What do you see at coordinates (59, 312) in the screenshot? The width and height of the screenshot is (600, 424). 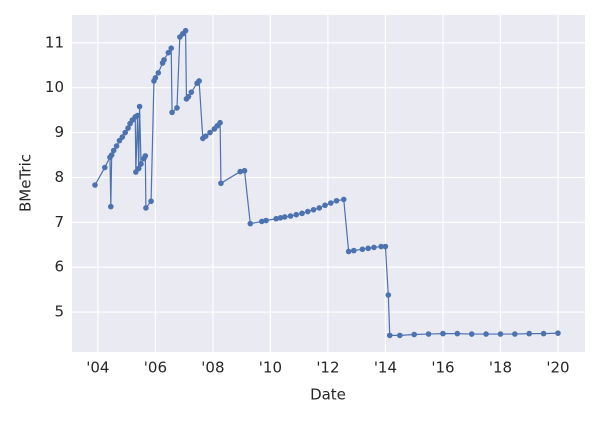 I see `y-tick-label: 5` at bounding box center [59, 312].